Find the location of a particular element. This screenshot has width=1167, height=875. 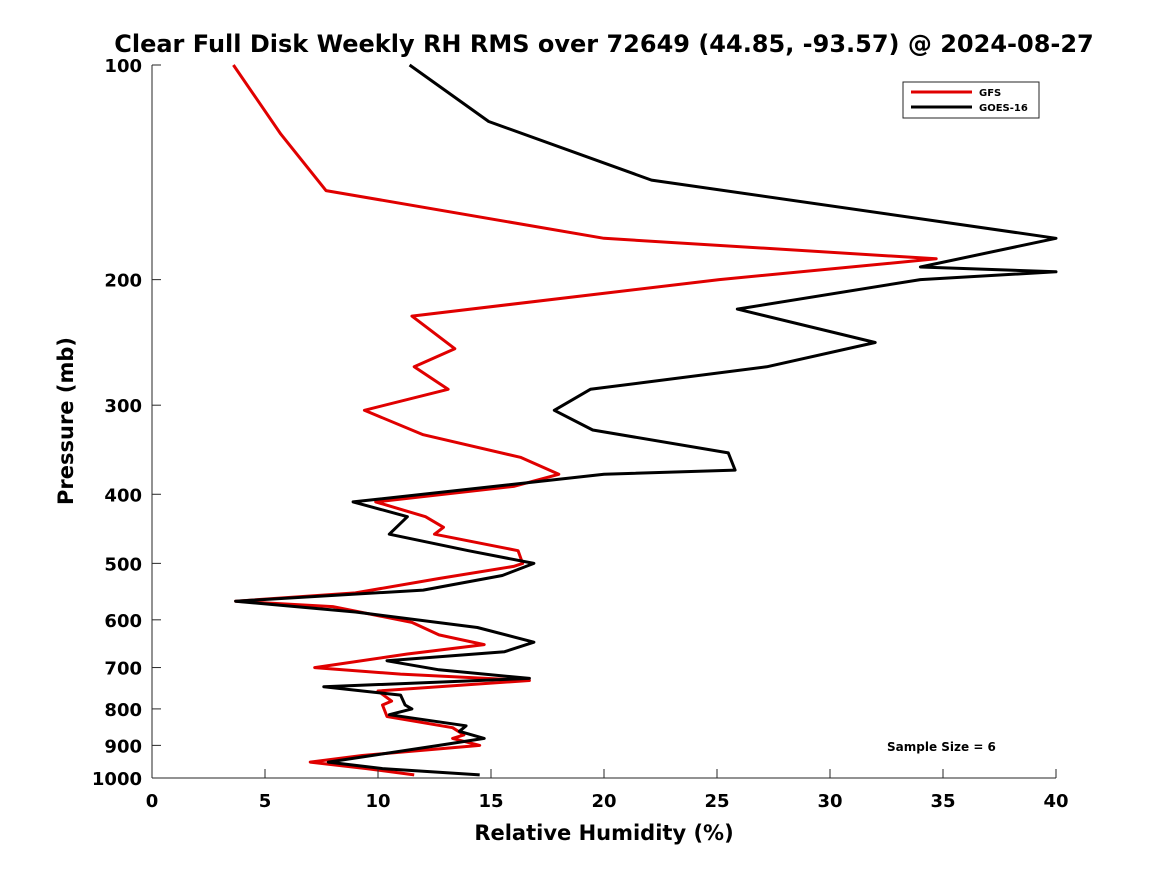

x-ticks: 0 5 10 15 20 25 30 35 40 is located at coordinates (607, 790).